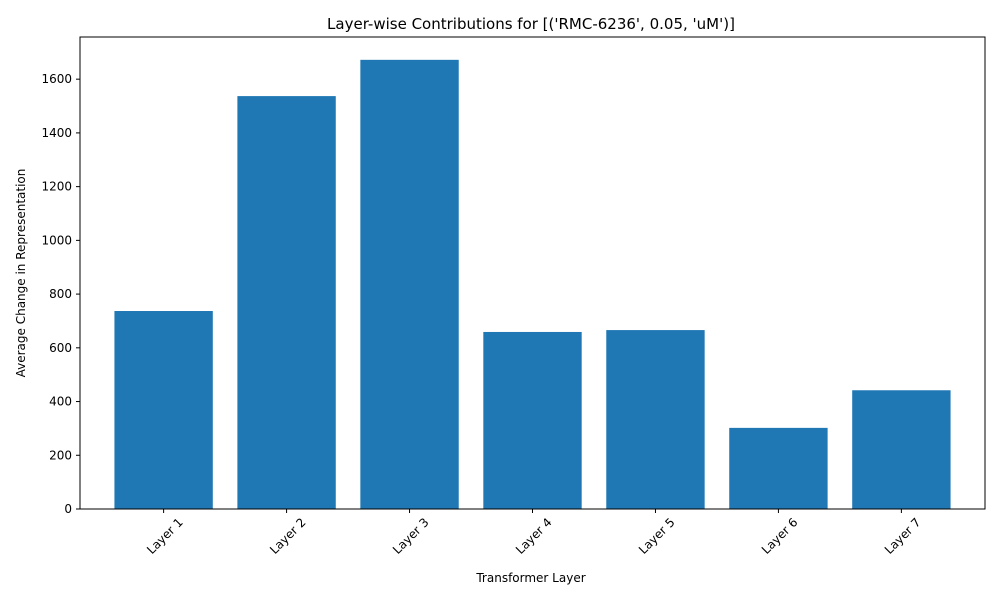  I want to click on y-axis-label: Average Change in Representation, so click(21, 273).